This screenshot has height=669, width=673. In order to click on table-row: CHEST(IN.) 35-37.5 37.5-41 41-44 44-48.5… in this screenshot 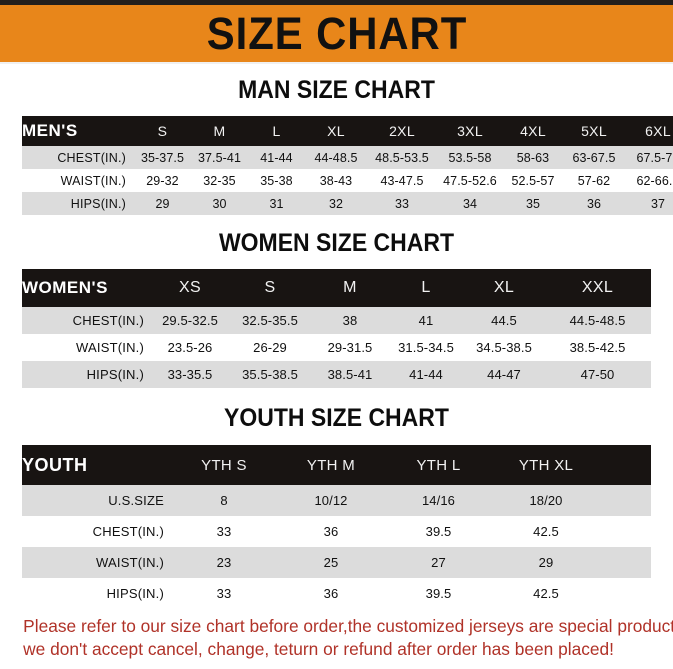, I will do `click(347, 157)`.